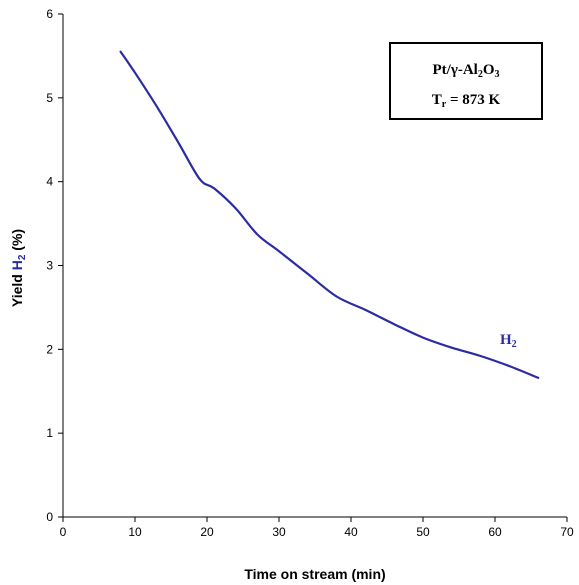 This screenshot has height=585, width=579. I want to click on y-tick-label: 4, so click(49, 182).